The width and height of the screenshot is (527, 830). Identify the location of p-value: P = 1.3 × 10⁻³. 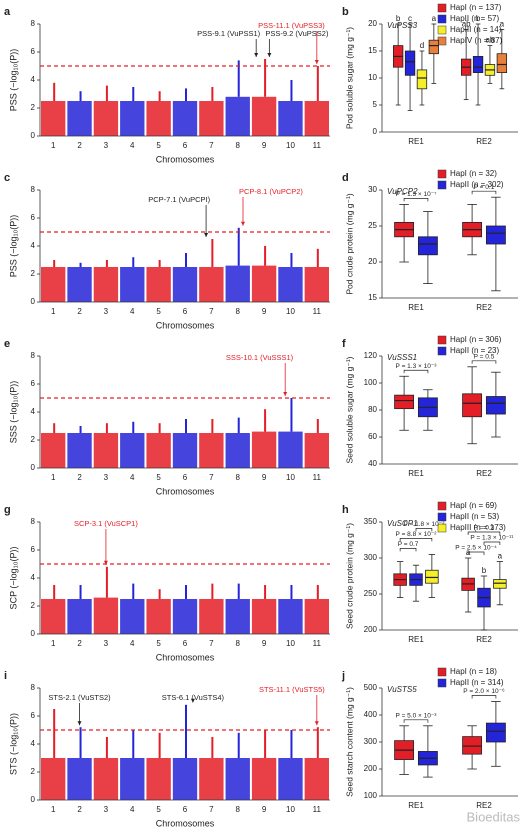
(417, 366).